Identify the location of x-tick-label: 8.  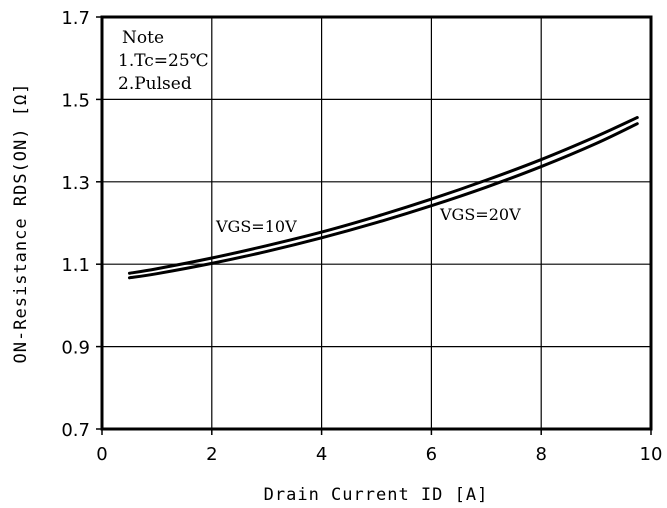
(540, 454).